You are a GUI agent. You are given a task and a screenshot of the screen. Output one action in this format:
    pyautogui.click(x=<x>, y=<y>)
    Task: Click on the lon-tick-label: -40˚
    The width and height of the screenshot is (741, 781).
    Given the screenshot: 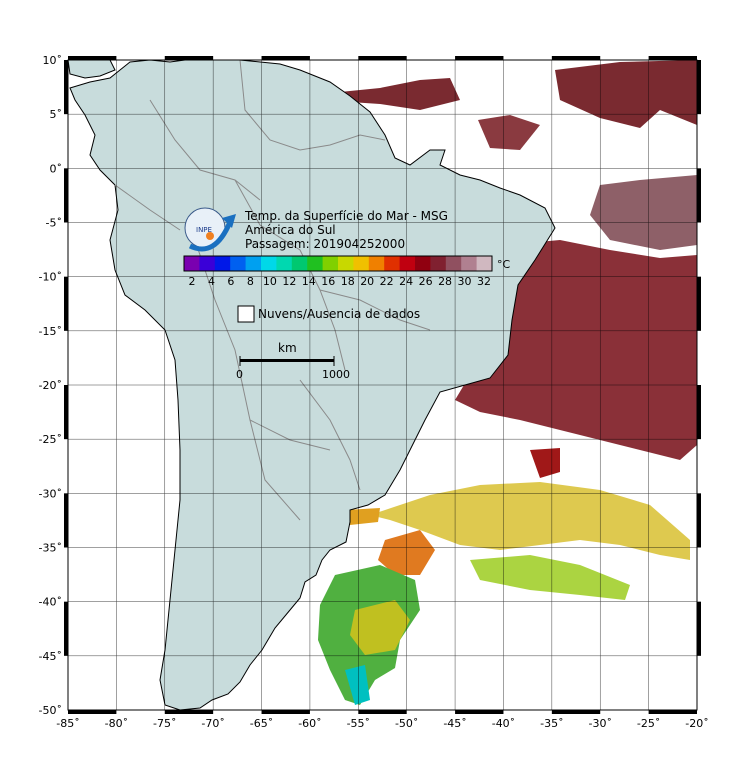 What is the action you would take?
    pyautogui.click(x=503, y=723)
    